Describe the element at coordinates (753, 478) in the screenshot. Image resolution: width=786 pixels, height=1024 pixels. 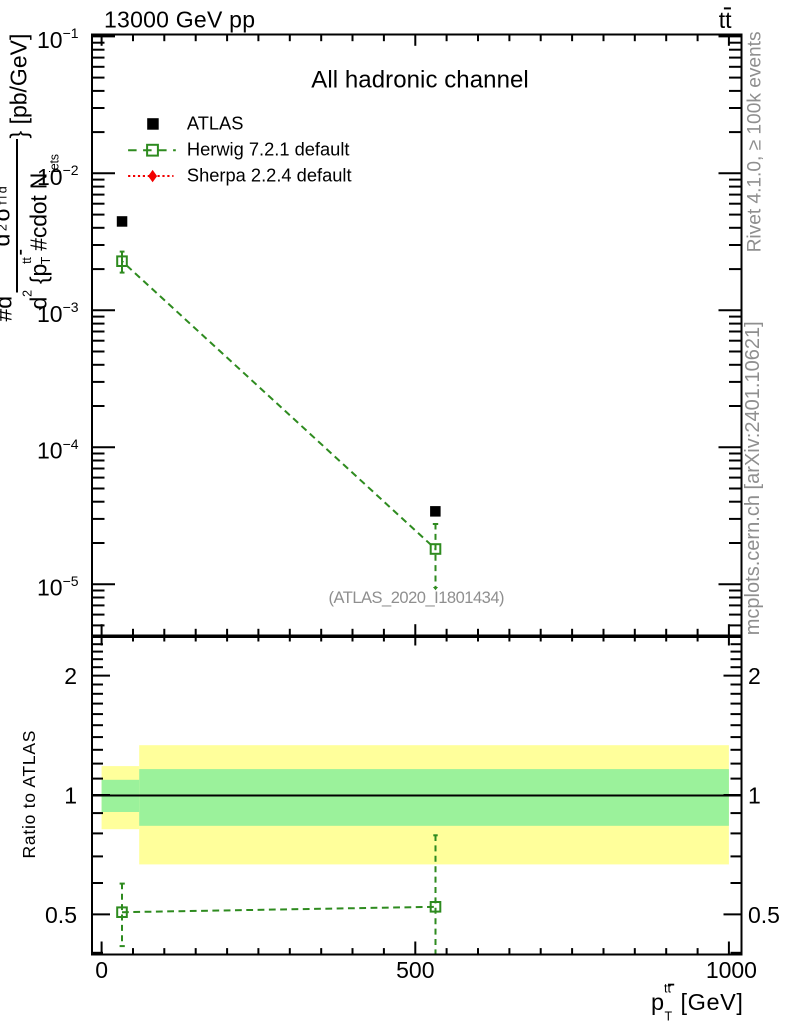
I see `svg-text:mcplots.cern.ch [arXiv:2401.10: mcplots.cern.ch [arXiv:2401.10621]` at that location.